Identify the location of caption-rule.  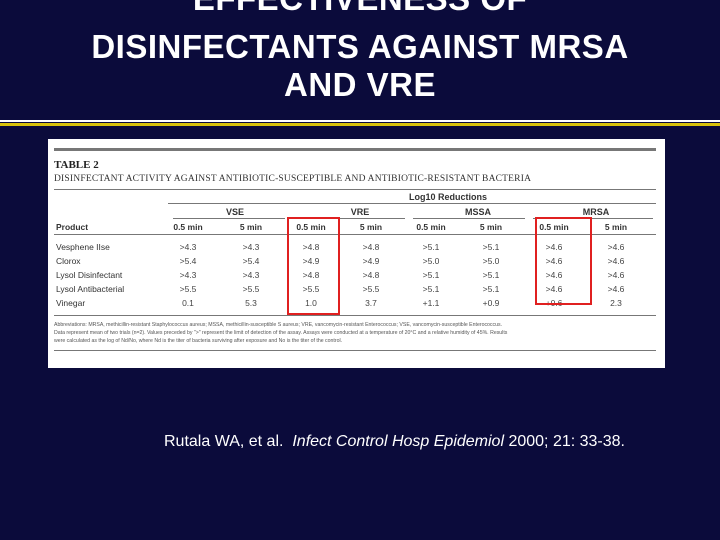
(355, 189).